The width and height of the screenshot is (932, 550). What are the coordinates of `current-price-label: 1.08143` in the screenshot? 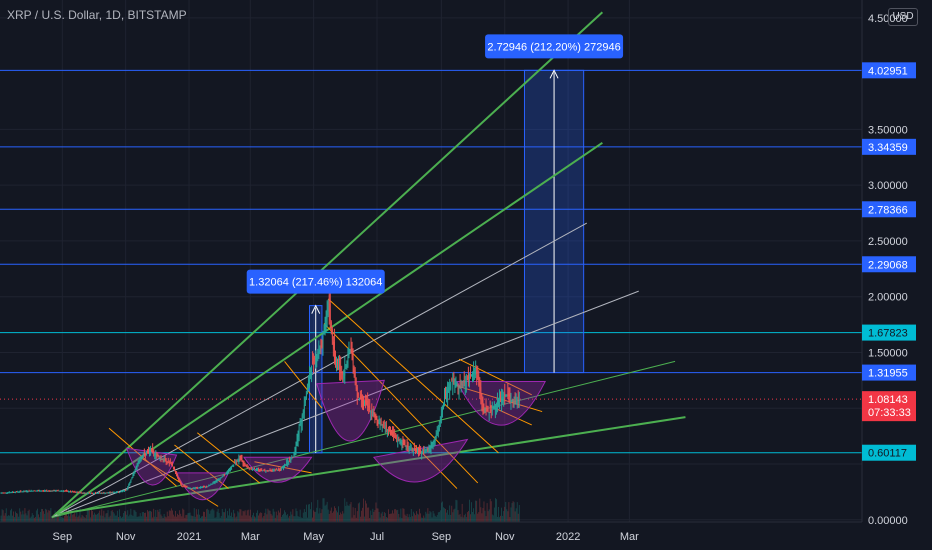 It's located at (888, 400).